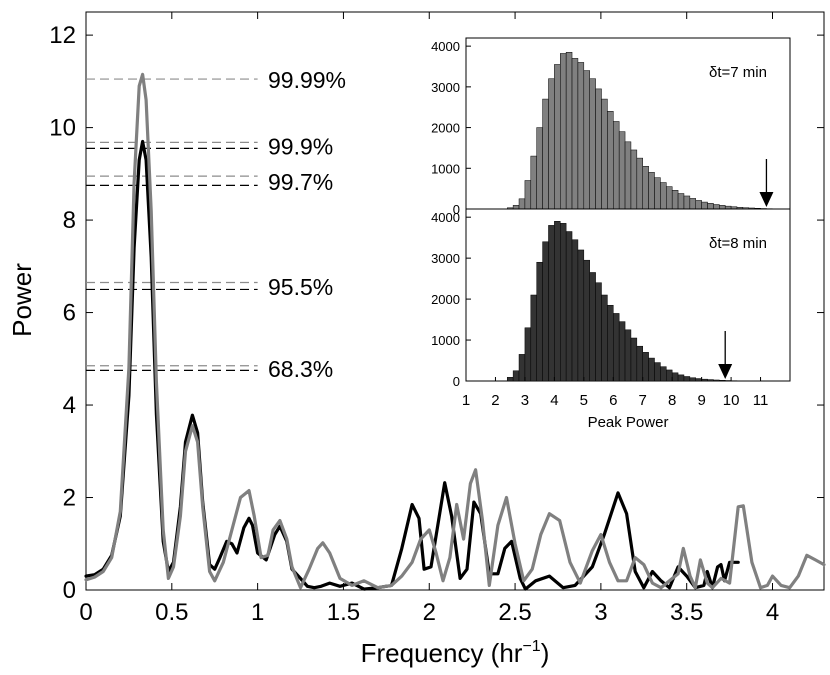 This screenshot has width=830, height=675. Describe the element at coordinates (300, 146) in the screenshot. I see `significance-label: 99.9%` at that location.